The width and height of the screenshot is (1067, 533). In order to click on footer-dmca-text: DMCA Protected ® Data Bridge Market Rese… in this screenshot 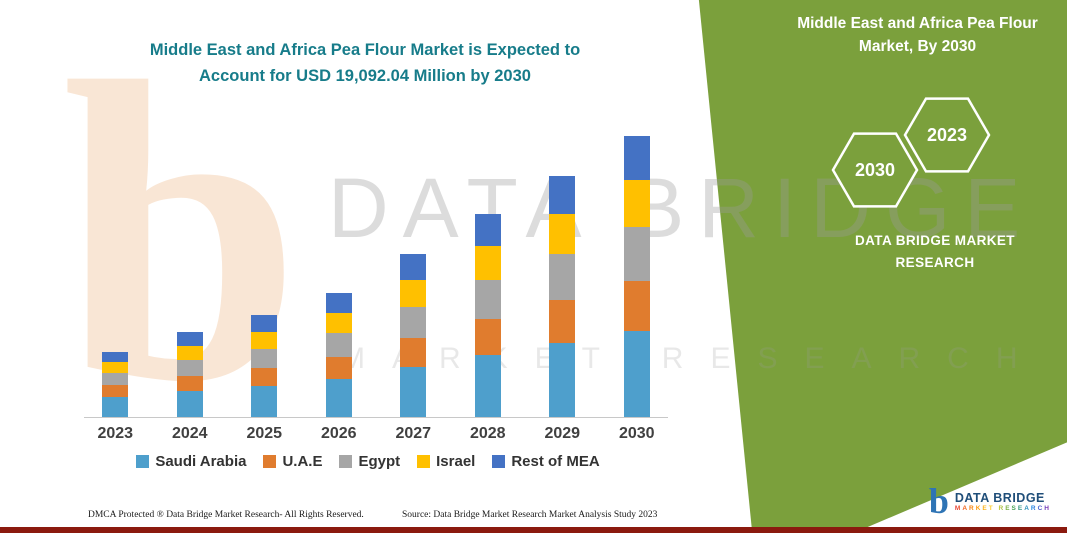, I will do `click(226, 515)`.